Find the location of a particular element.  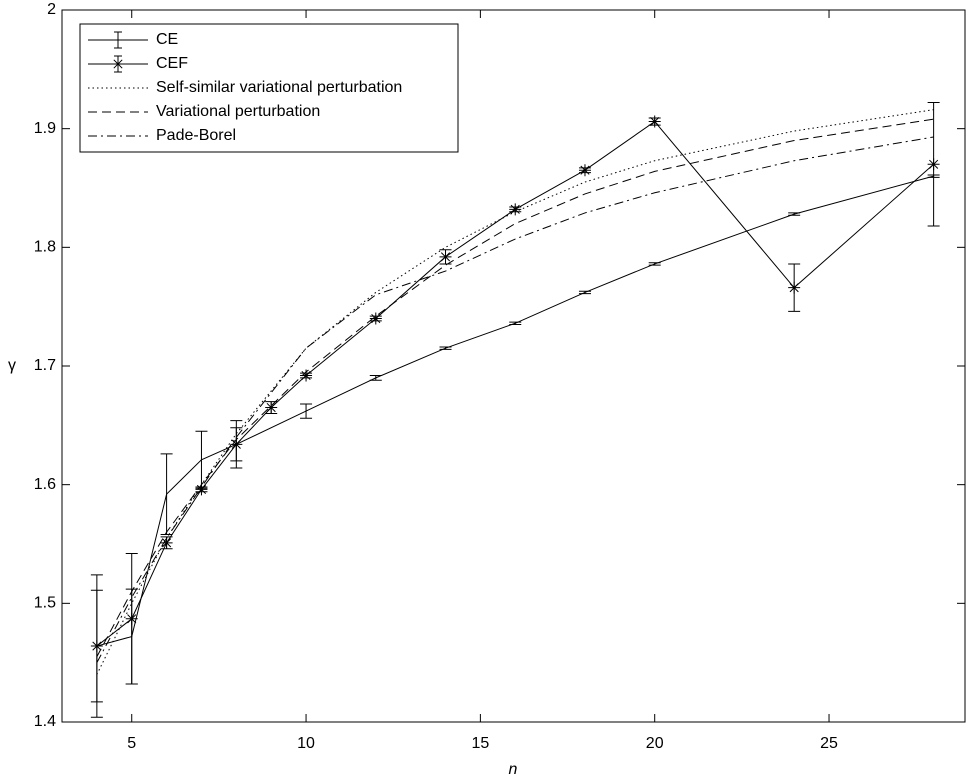

y-axis-label: γ is located at coordinates (12, 365).